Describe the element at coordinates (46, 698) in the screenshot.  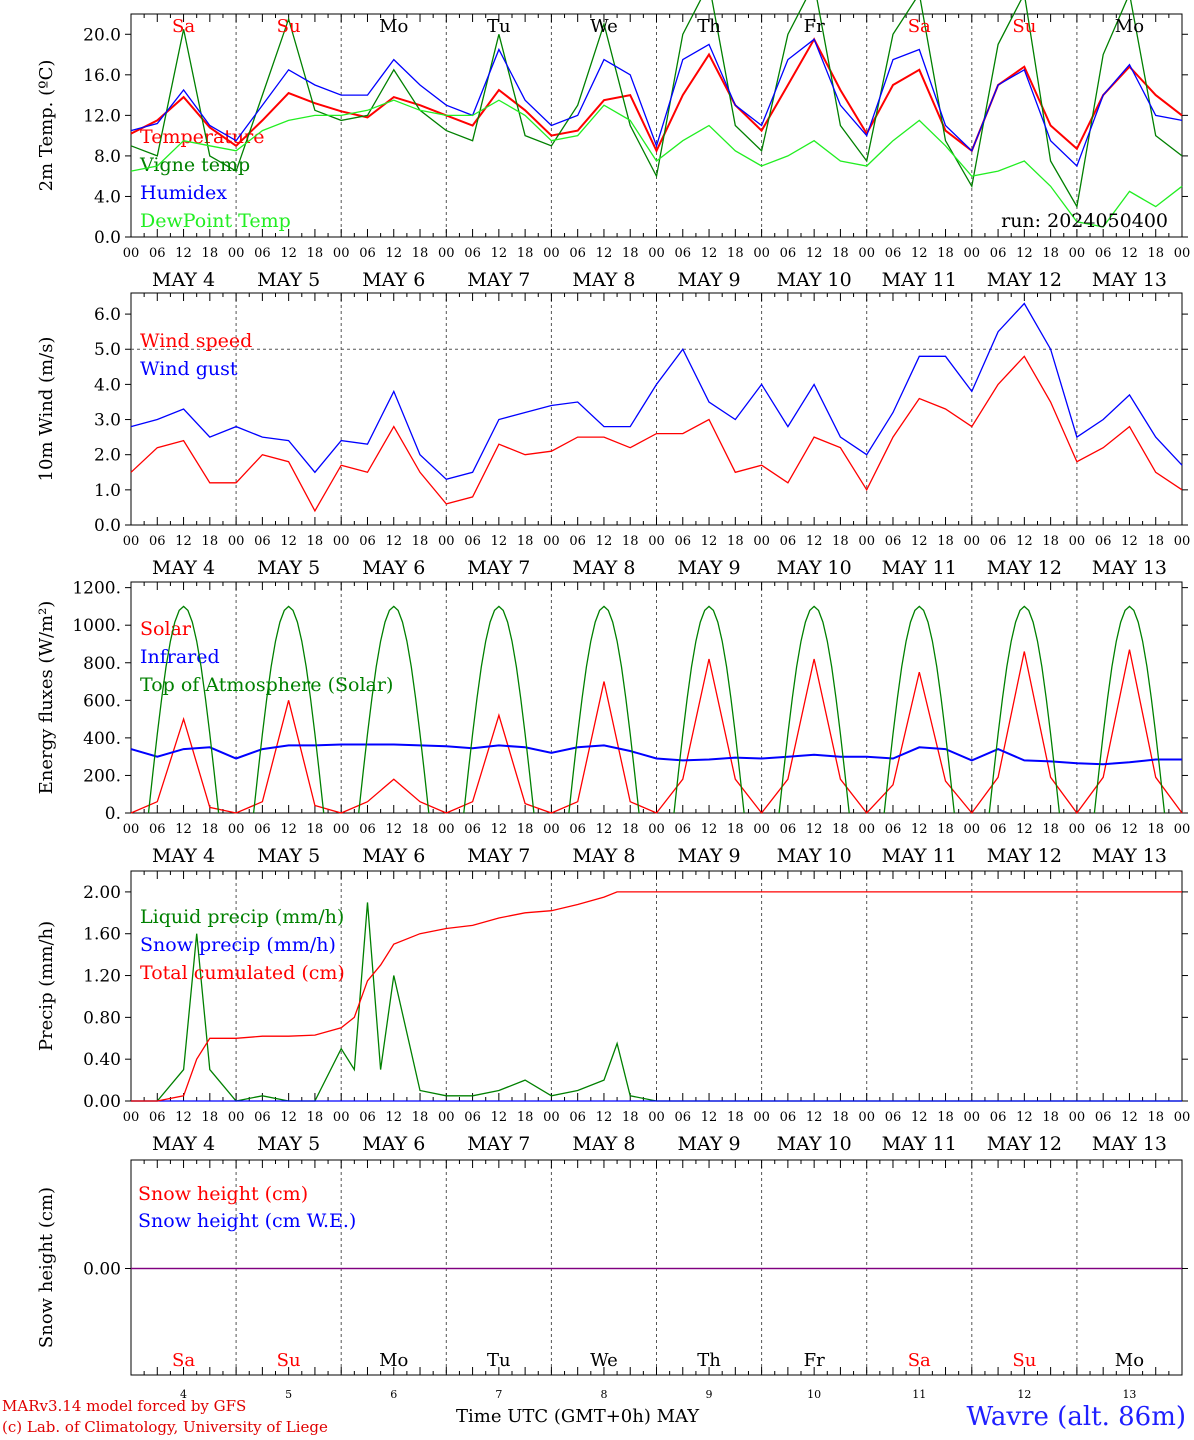
I see `y-axis-label: Energy fluxes (W/m²)` at that location.